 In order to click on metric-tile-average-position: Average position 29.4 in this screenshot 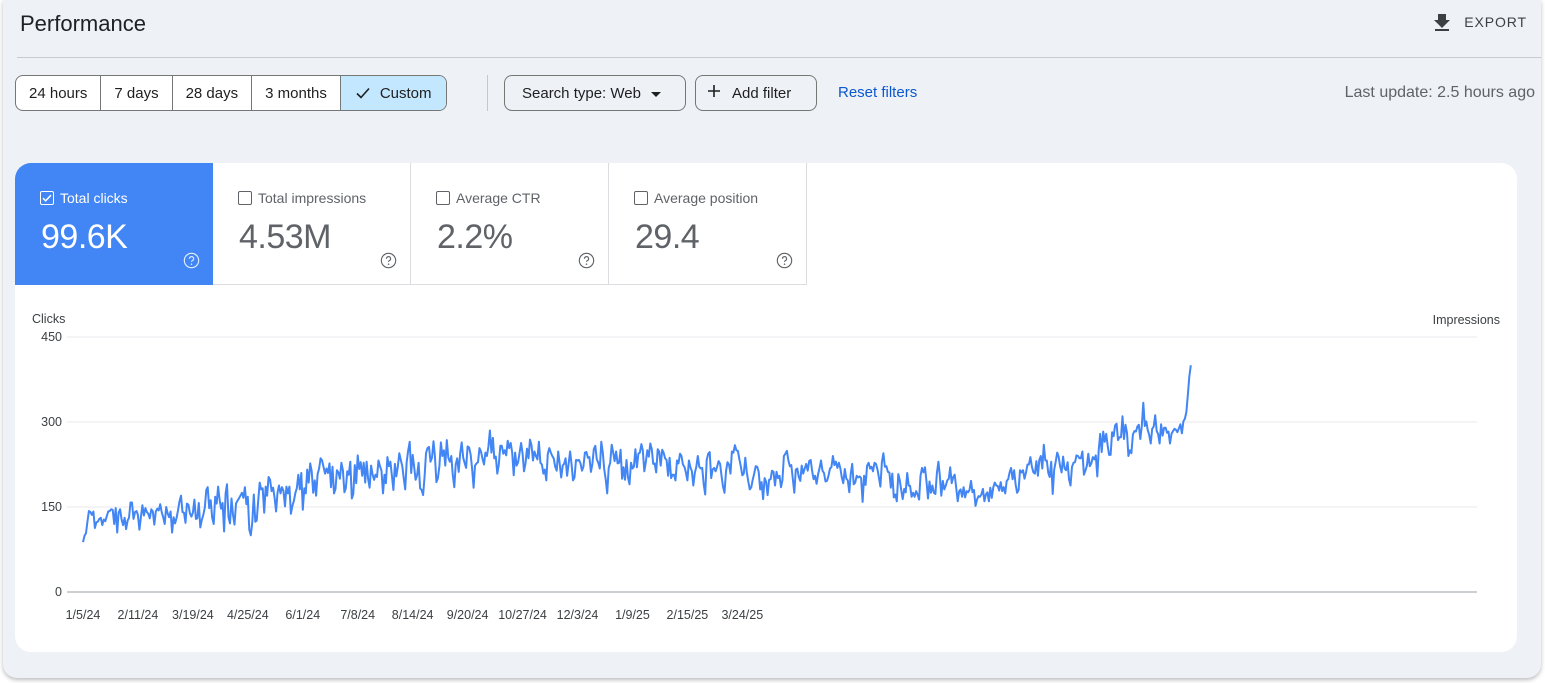, I will do `click(708, 224)`.